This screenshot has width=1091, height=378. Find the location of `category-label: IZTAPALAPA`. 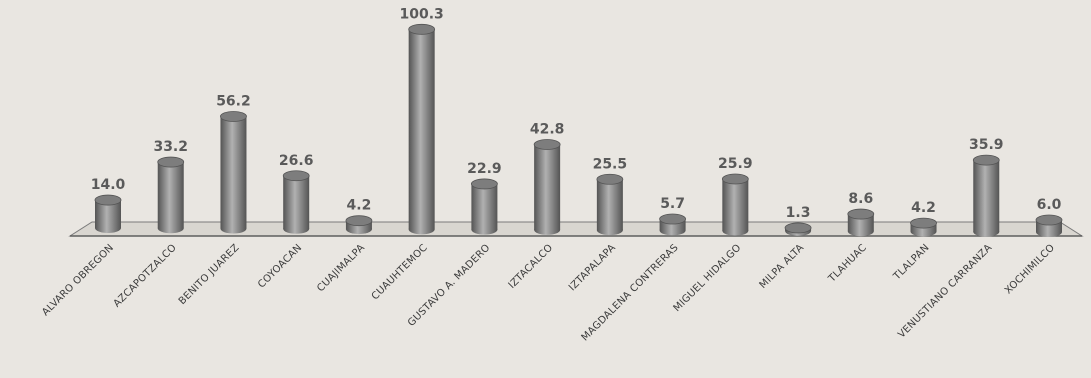

category-label: IZTAPALAPA is located at coordinates (592, 267).